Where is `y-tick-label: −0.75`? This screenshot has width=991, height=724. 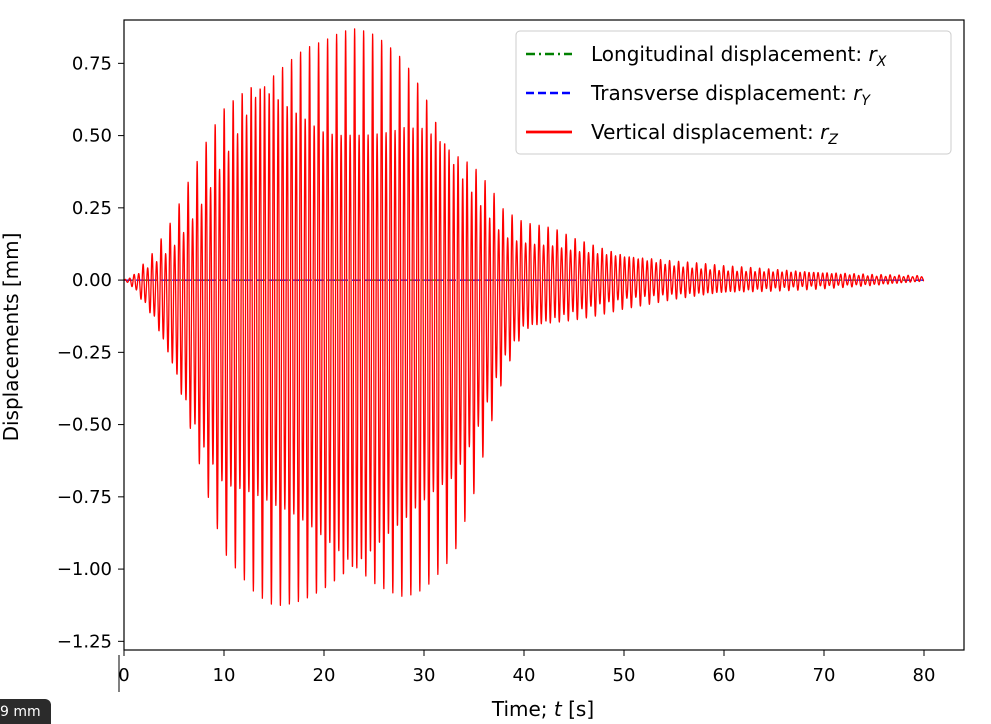 y-tick-label: −0.75 is located at coordinates (84, 497).